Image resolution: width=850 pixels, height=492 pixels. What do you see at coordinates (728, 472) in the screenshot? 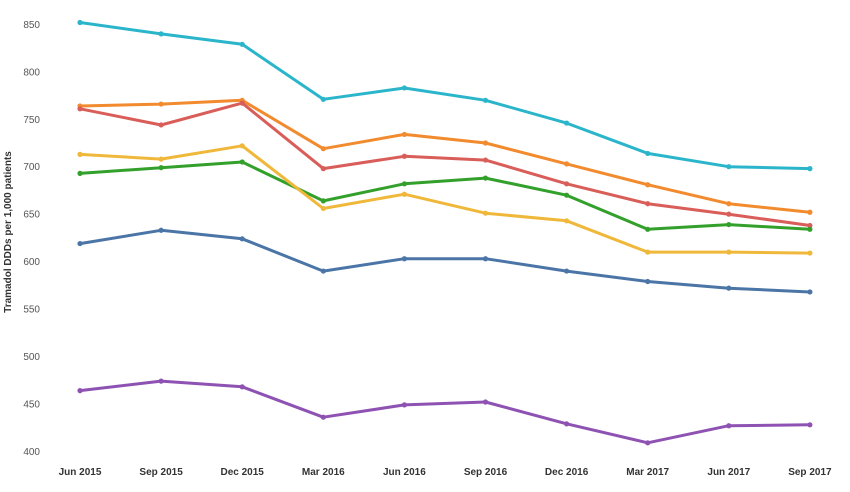
I see `x-tick-label: Jun 2017` at bounding box center [728, 472].